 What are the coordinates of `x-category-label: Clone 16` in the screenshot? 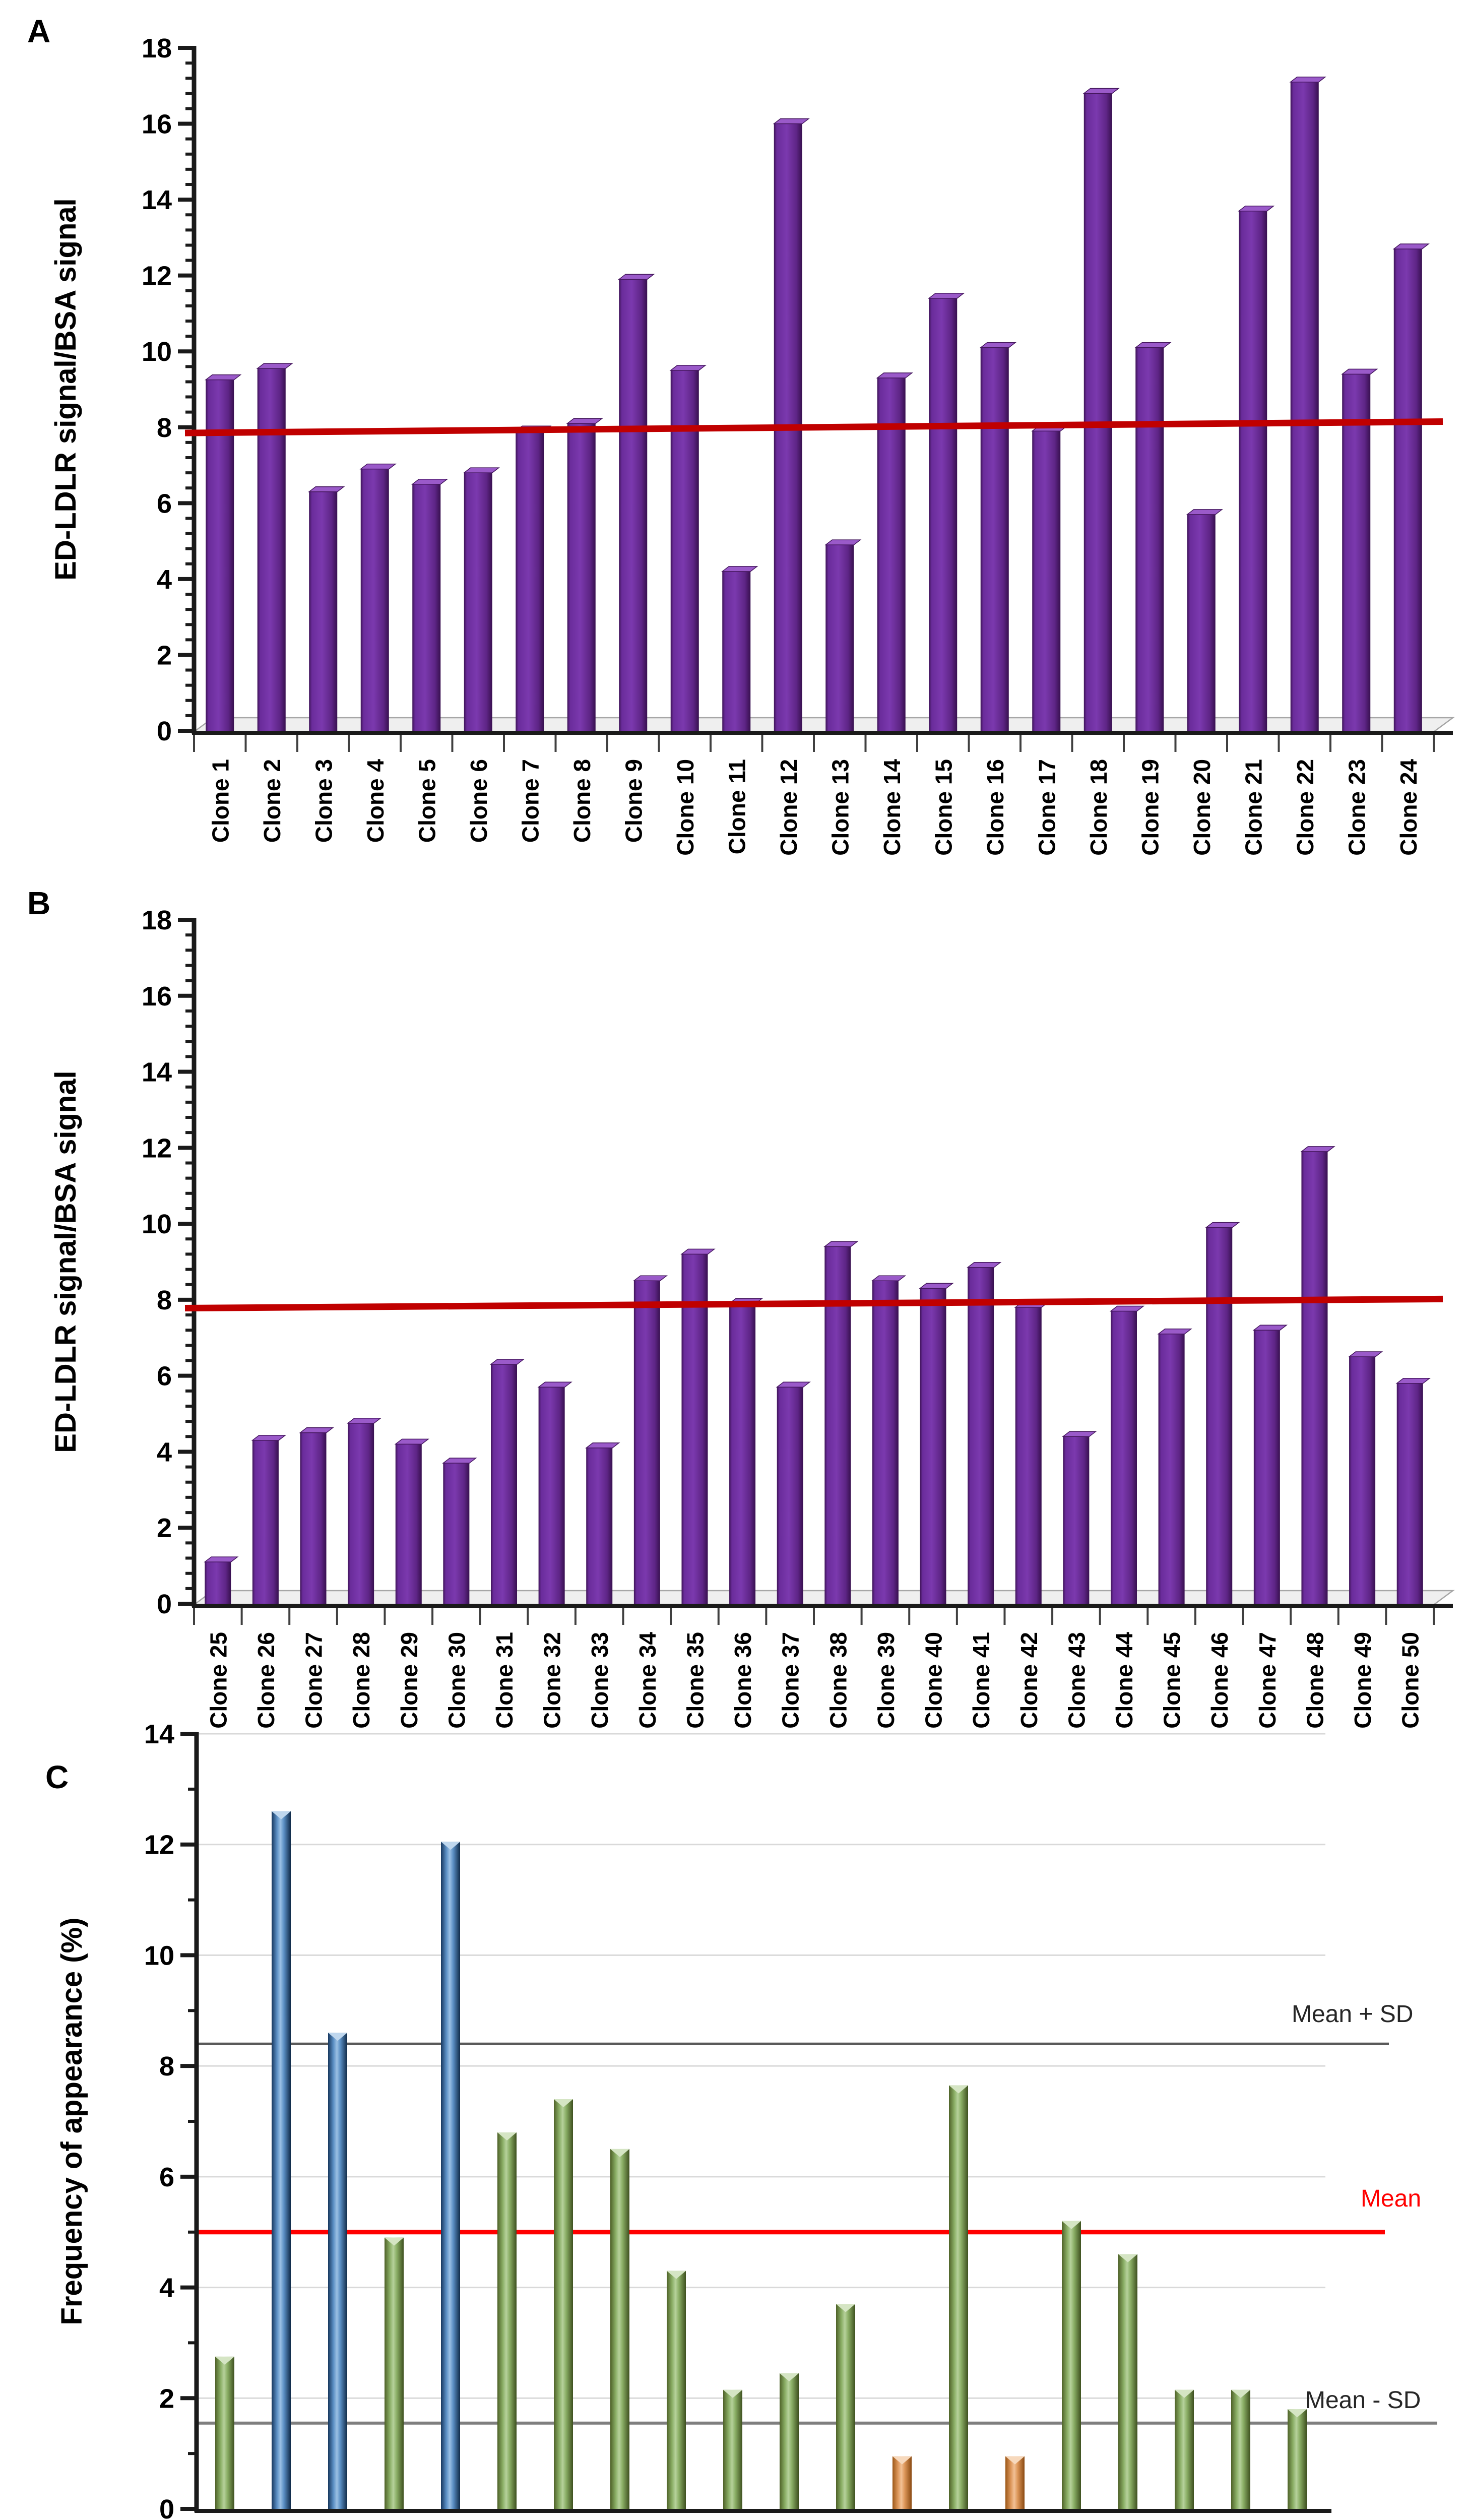 It's located at (995, 807).